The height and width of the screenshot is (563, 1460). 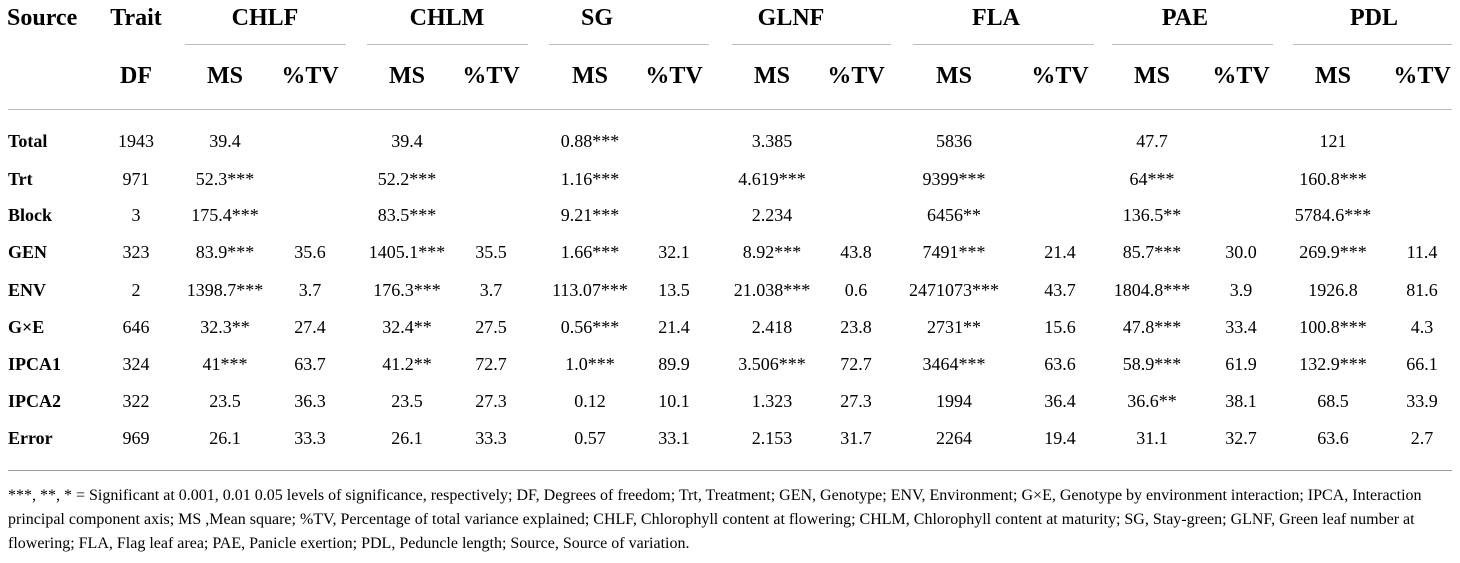 What do you see at coordinates (407, 290) in the screenshot?
I see `cell-ms: 176.3***` at bounding box center [407, 290].